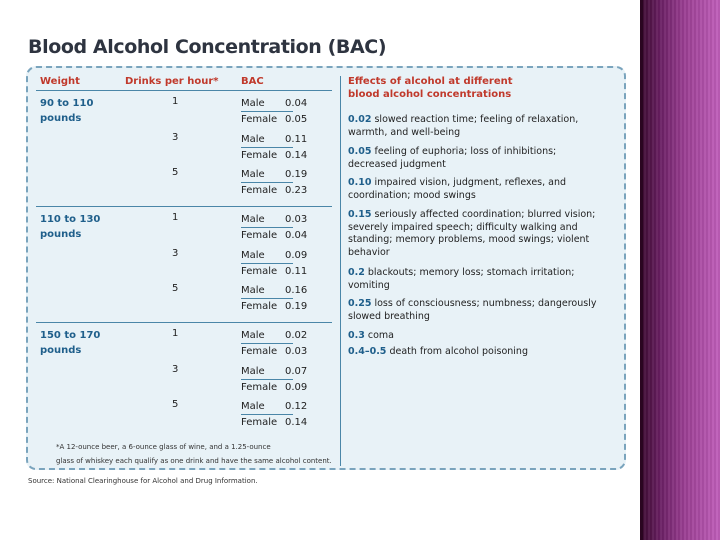  Describe the element at coordinates (274, 235) in the screenshot. I see `bac-female-row: Female 0.04` at that location.